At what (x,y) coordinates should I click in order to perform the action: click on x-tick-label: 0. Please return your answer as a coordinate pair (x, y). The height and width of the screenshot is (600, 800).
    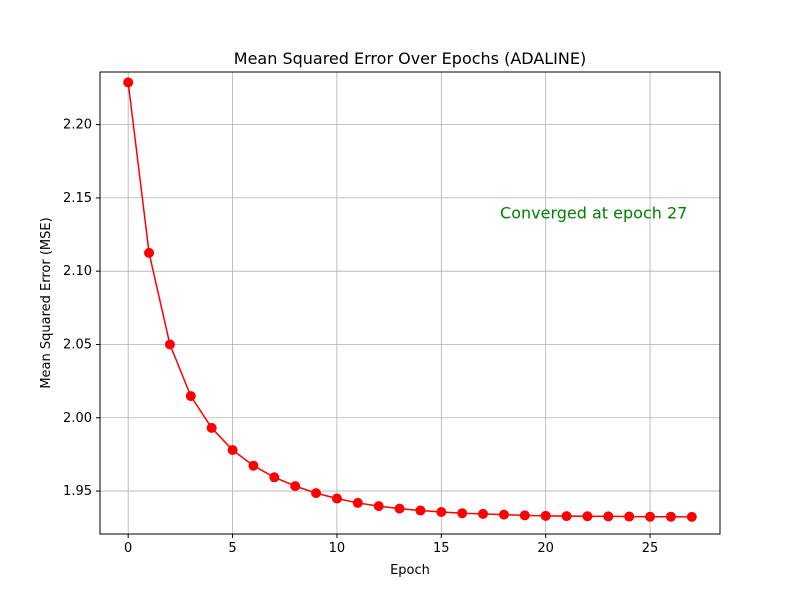
    Looking at the image, I should click on (128, 548).